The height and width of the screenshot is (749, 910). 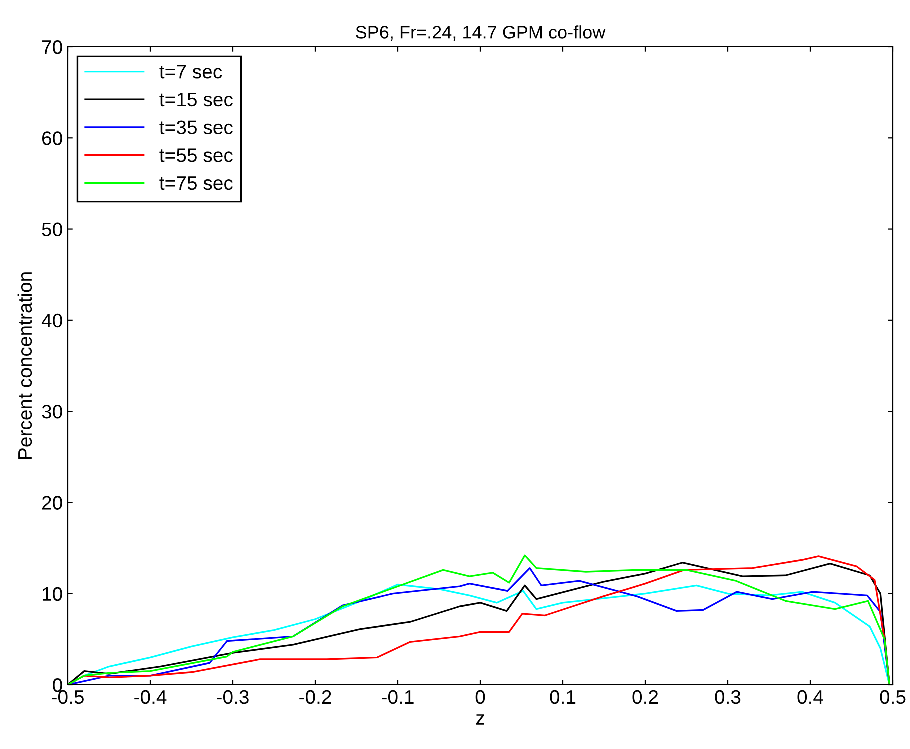 I want to click on x-tick-label: 0.2, so click(x=645, y=697).